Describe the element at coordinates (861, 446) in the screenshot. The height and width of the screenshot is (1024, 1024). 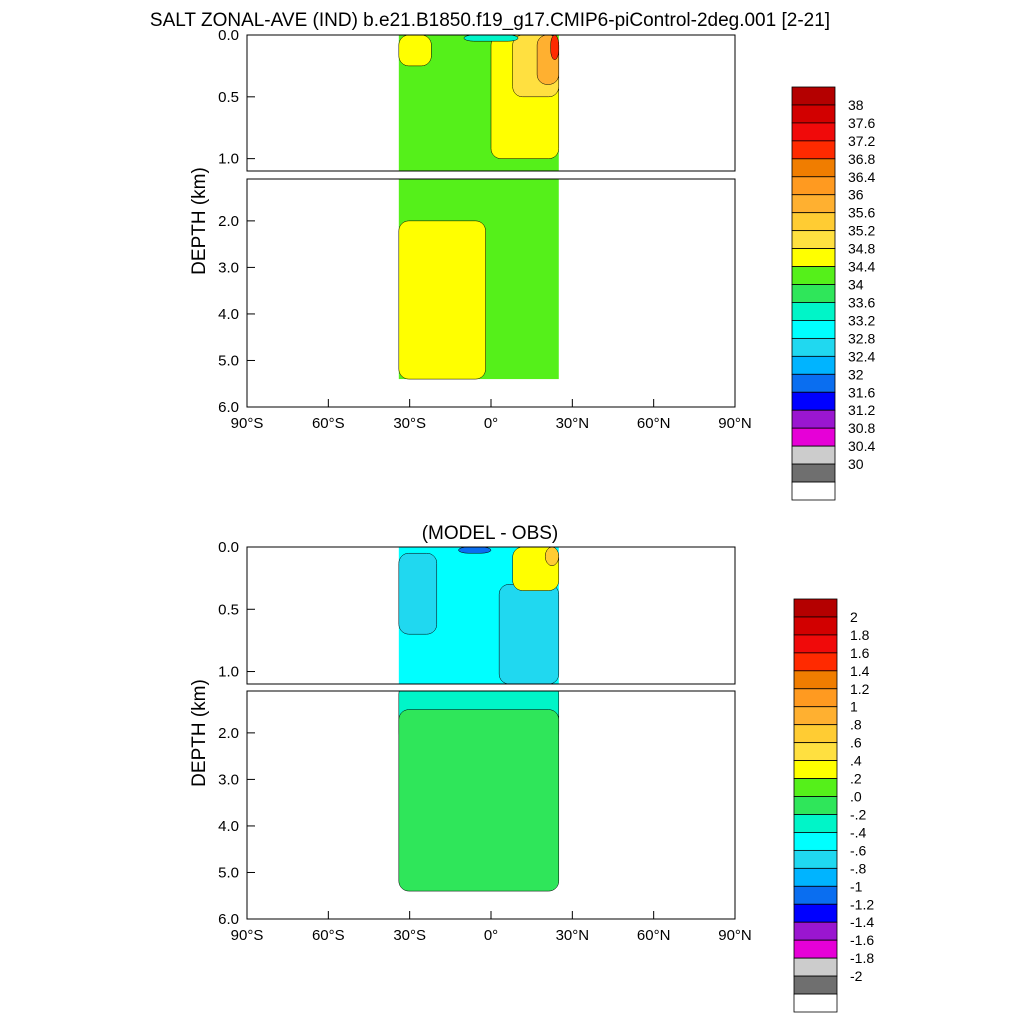
I see `colorbar-label: 30.4` at that location.